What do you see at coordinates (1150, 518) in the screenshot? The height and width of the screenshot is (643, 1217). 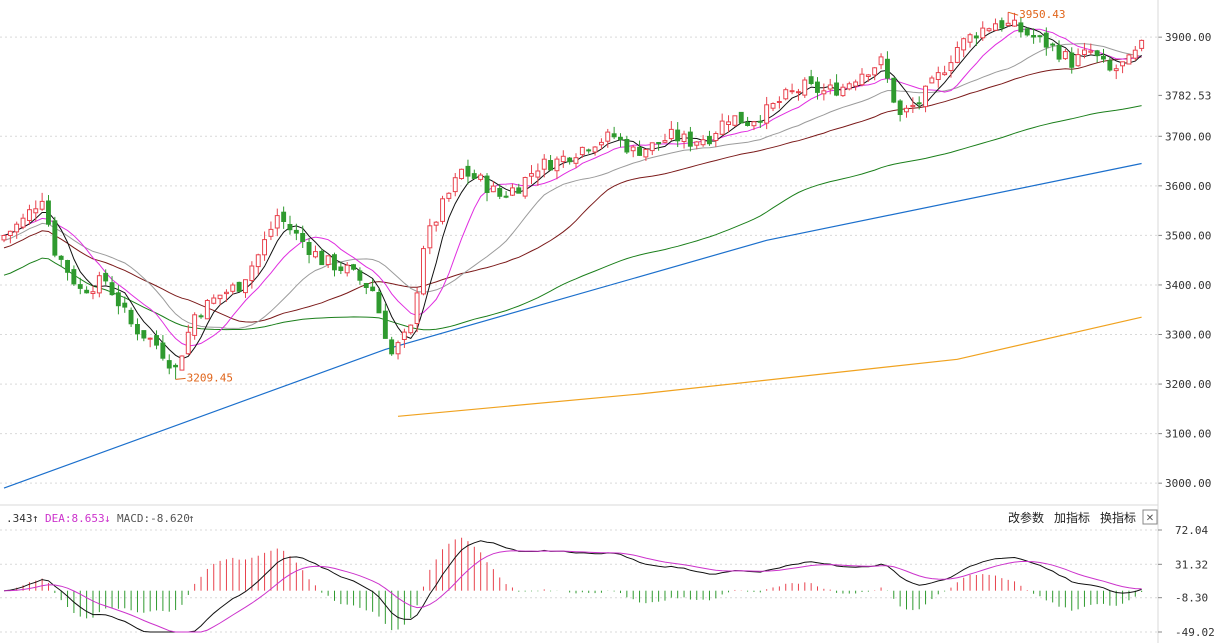 I see `close-icon: ✕` at bounding box center [1150, 518].